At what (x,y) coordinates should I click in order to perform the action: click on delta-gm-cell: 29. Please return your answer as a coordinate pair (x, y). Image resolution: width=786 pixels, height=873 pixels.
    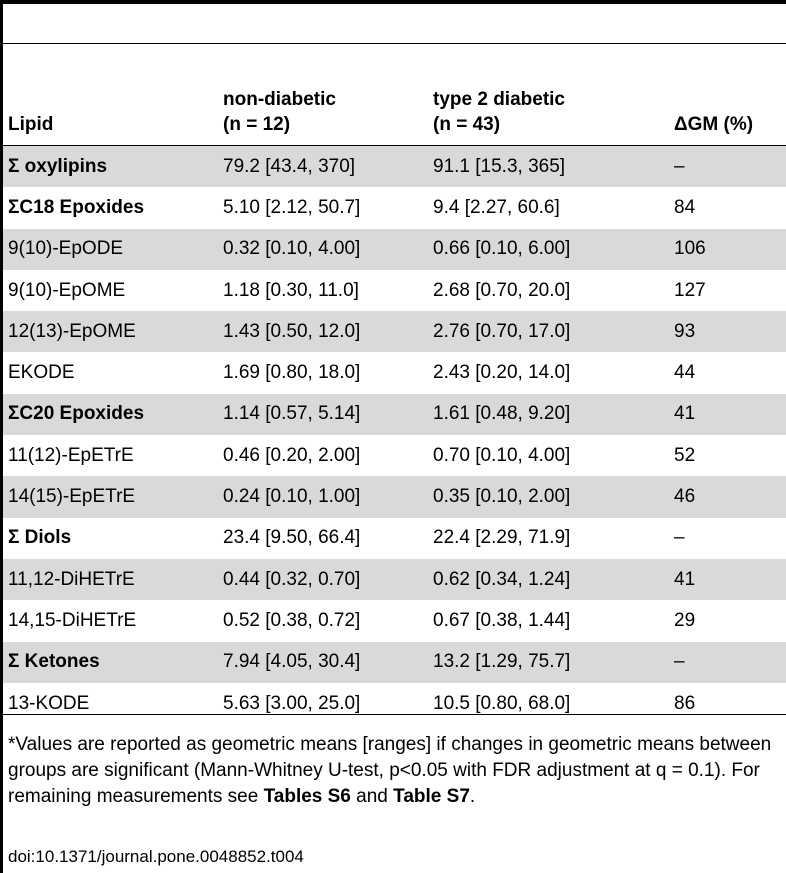
    Looking at the image, I should click on (685, 620).